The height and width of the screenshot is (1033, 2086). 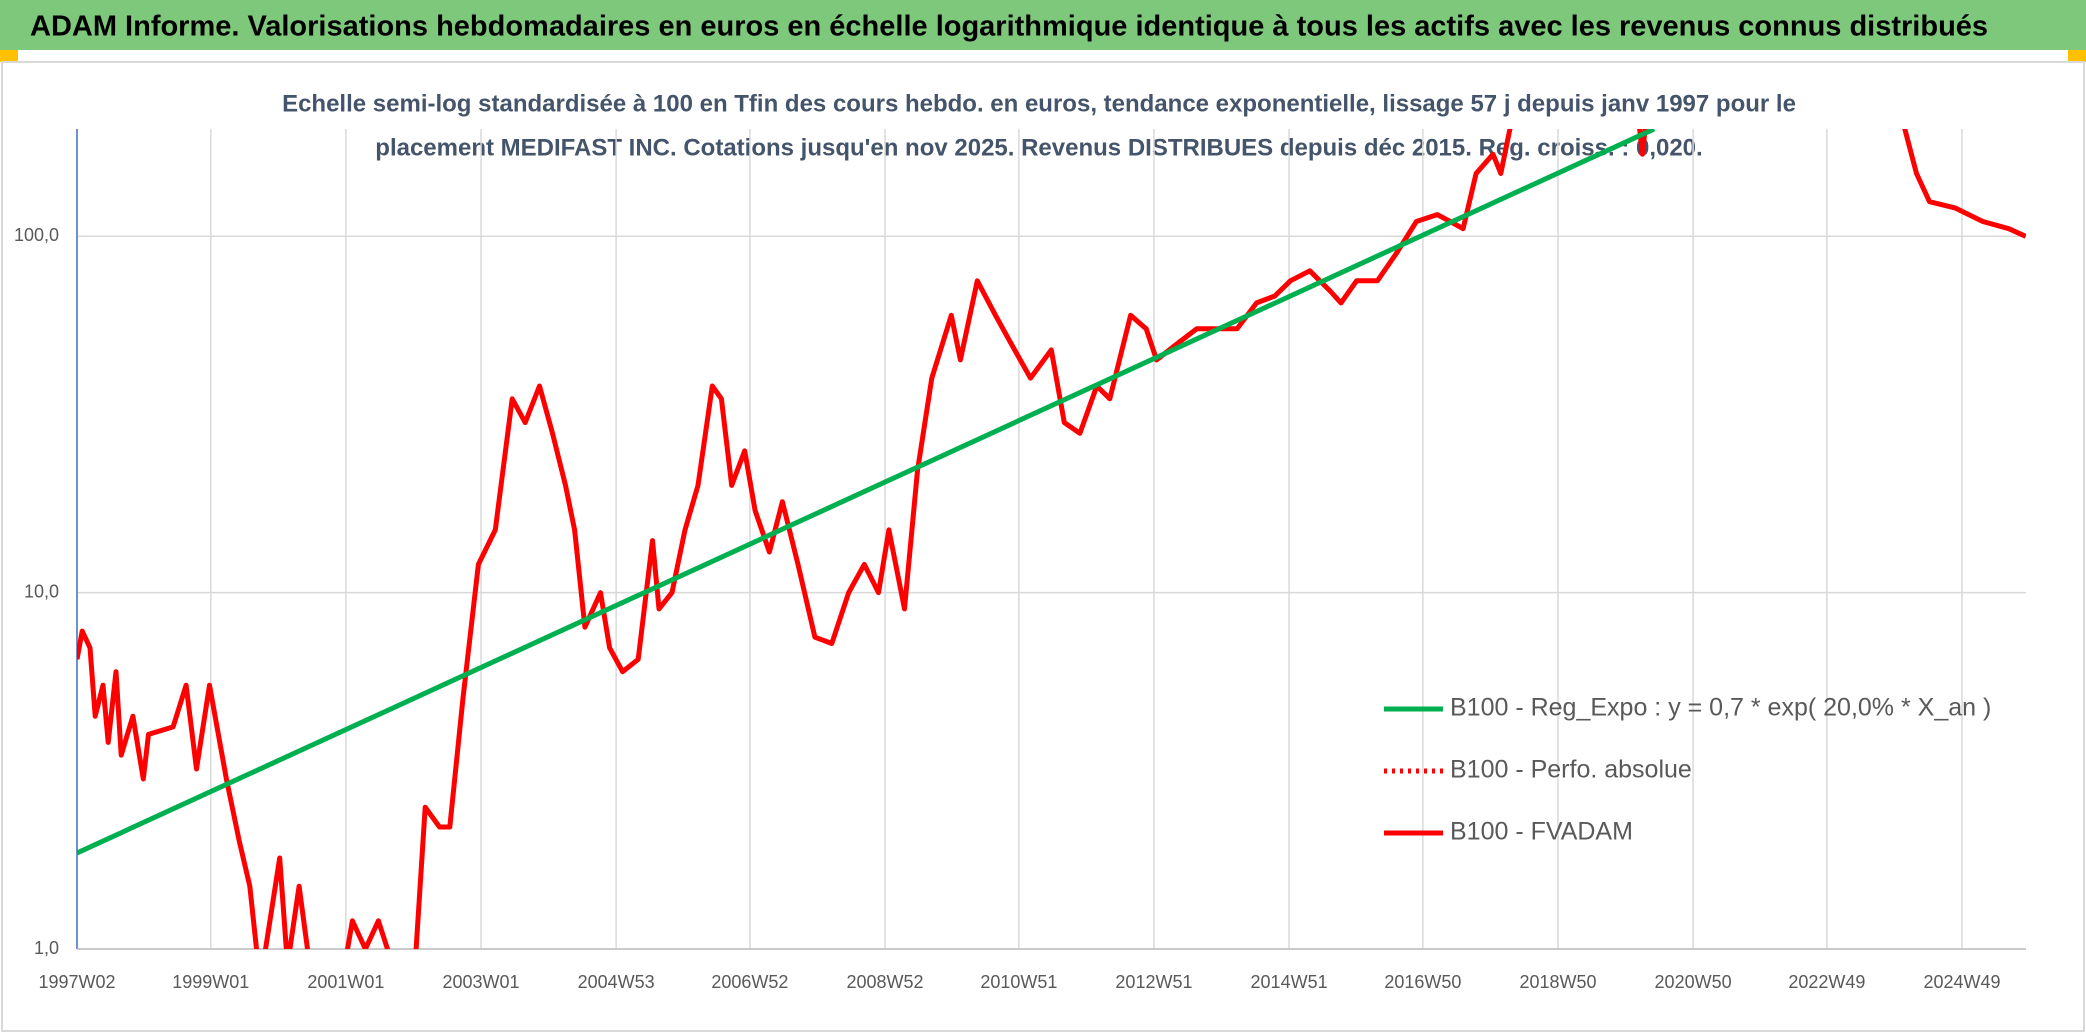 What do you see at coordinates (1961, 982) in the screenshot?
I see `x-tick-label: 2024W49` at bounding box center [1961, 982].